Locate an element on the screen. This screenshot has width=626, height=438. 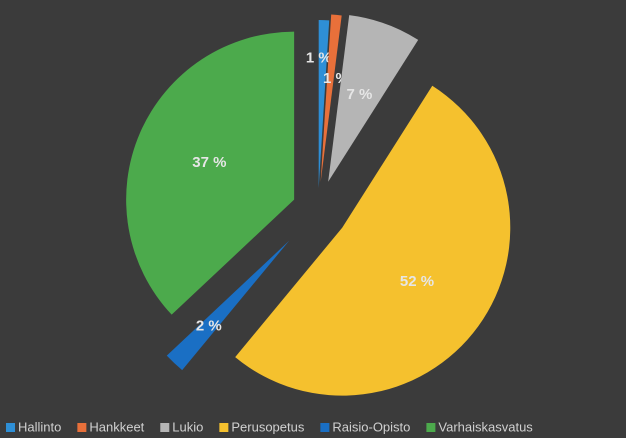
legend-label: Varhaiskasvatus is located at coordinates (485, 426).